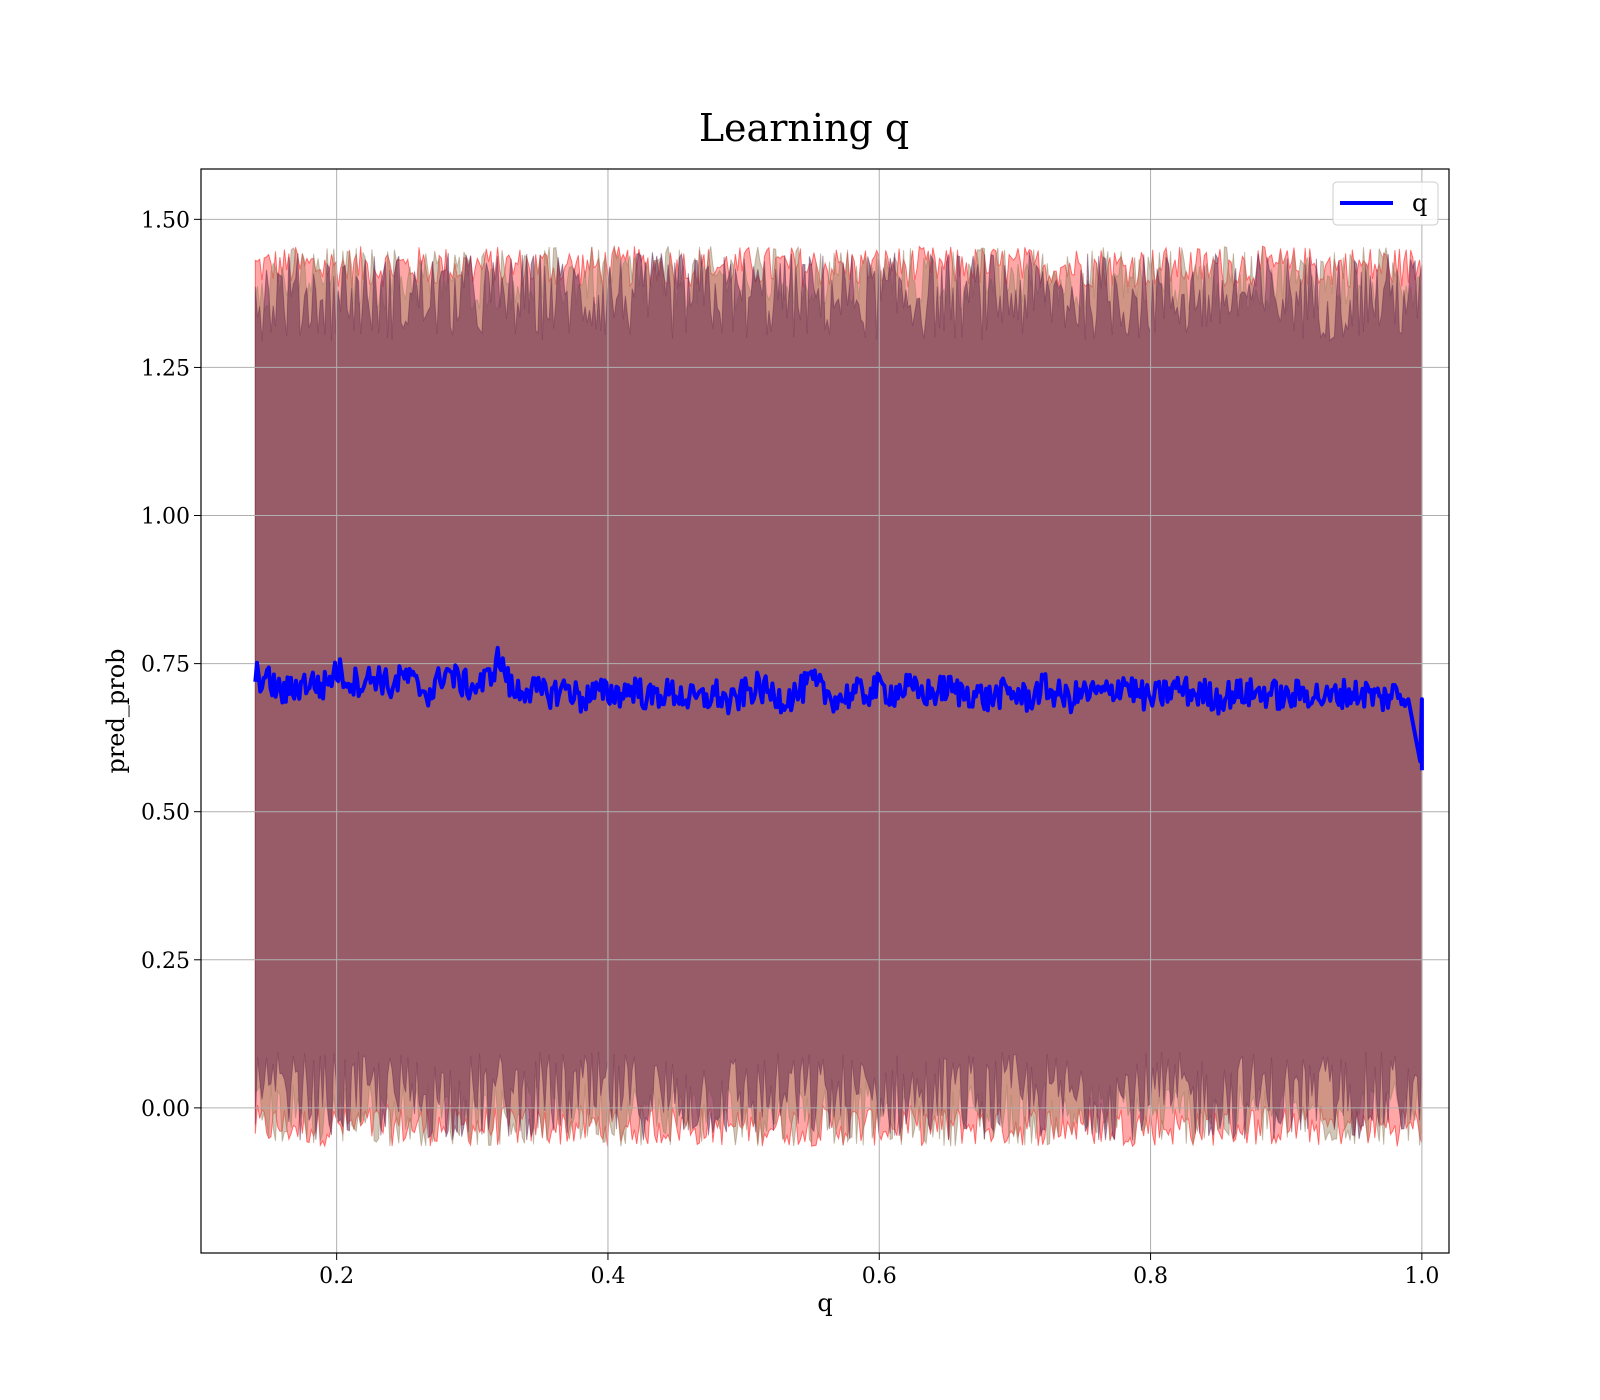 This screenshot has height=1400, width=1600. What do you see at coordinates (336, 1276) in the screenshot?
I see `x-tick-label-0: 0.2` at bounding box center [336, 1276].